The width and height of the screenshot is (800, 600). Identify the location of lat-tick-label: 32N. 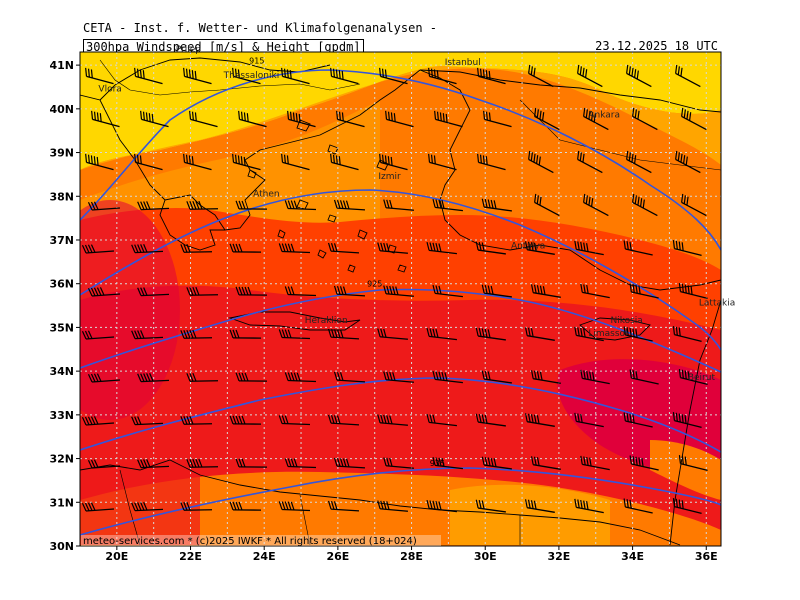
(61, 459).